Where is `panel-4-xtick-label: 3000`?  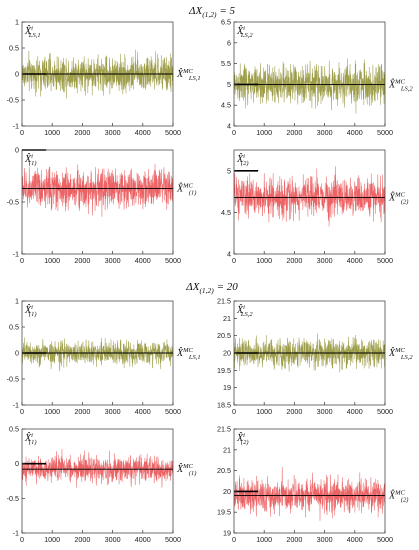
panel-4-xtick-label: 3000 is located at coordinates (325, 260).